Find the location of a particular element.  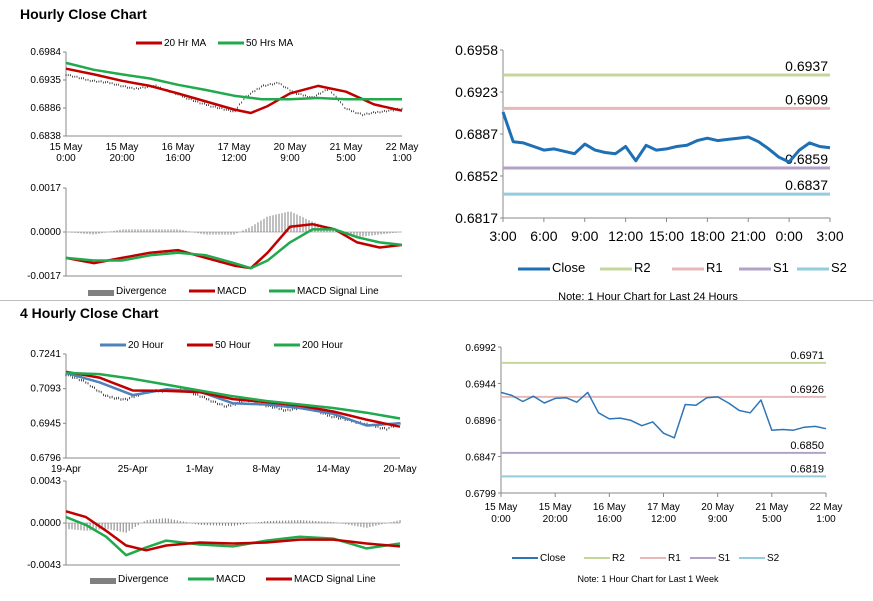

hourly-levels-y-tick-label: 0.6958 is located at coordinates (476, 50).